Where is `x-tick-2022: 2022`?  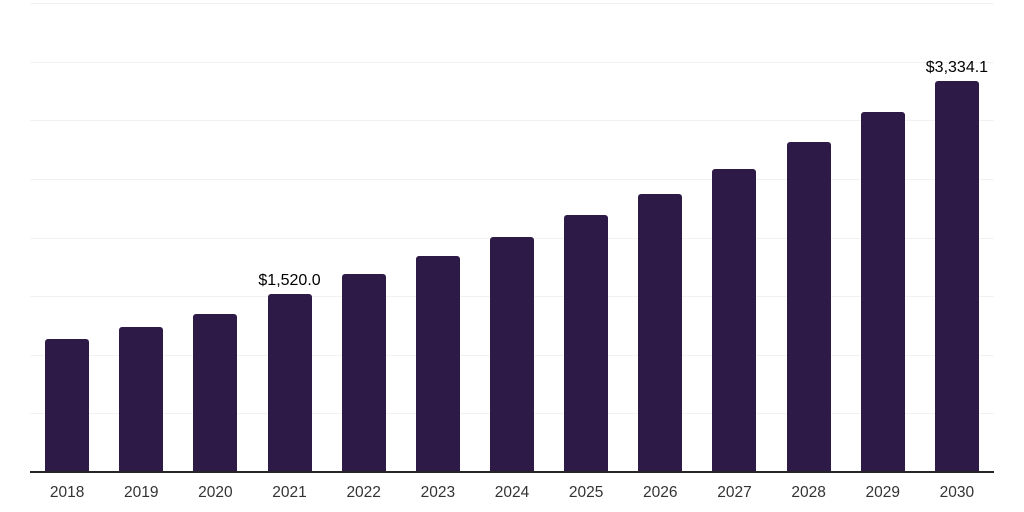 x-tick-2022: 2022 is located at coordinates (363, 492).